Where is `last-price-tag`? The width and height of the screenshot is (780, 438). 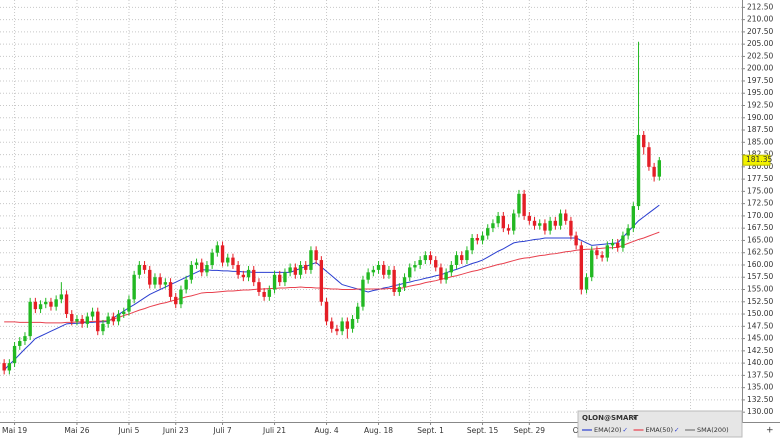 last-price-tag is located at coordinates (756, 160).